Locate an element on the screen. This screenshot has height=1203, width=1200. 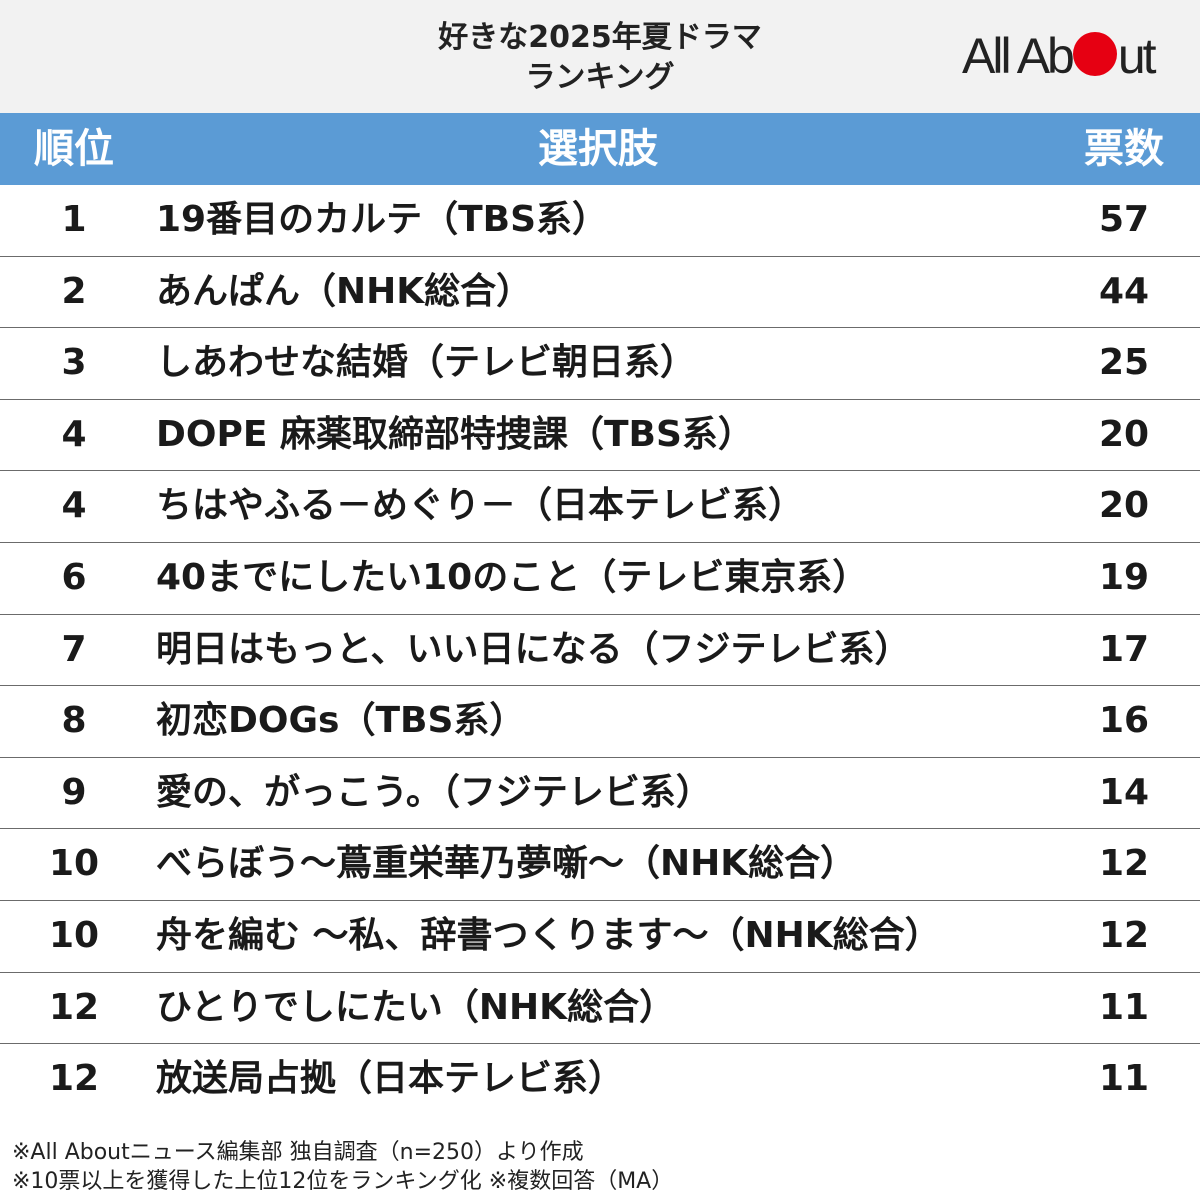
all-about-logo: All Ab ut is located at coordinates (1059, 56).